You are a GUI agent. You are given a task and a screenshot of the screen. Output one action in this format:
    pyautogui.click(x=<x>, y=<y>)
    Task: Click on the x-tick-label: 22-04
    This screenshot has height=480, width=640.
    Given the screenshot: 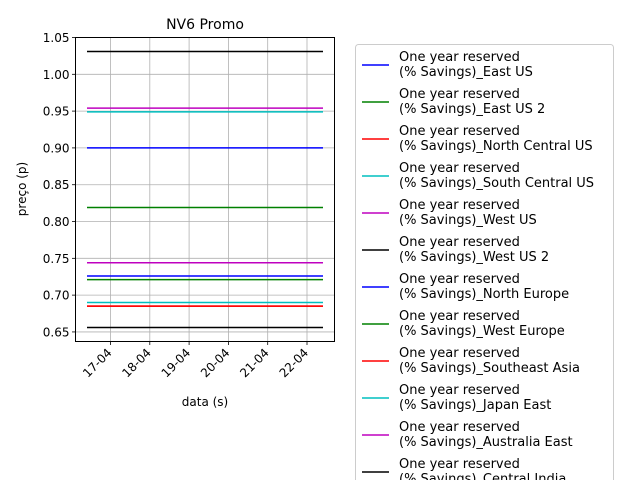 What is the action you would take?
    pyautogui.click(x=294, y=363)
    